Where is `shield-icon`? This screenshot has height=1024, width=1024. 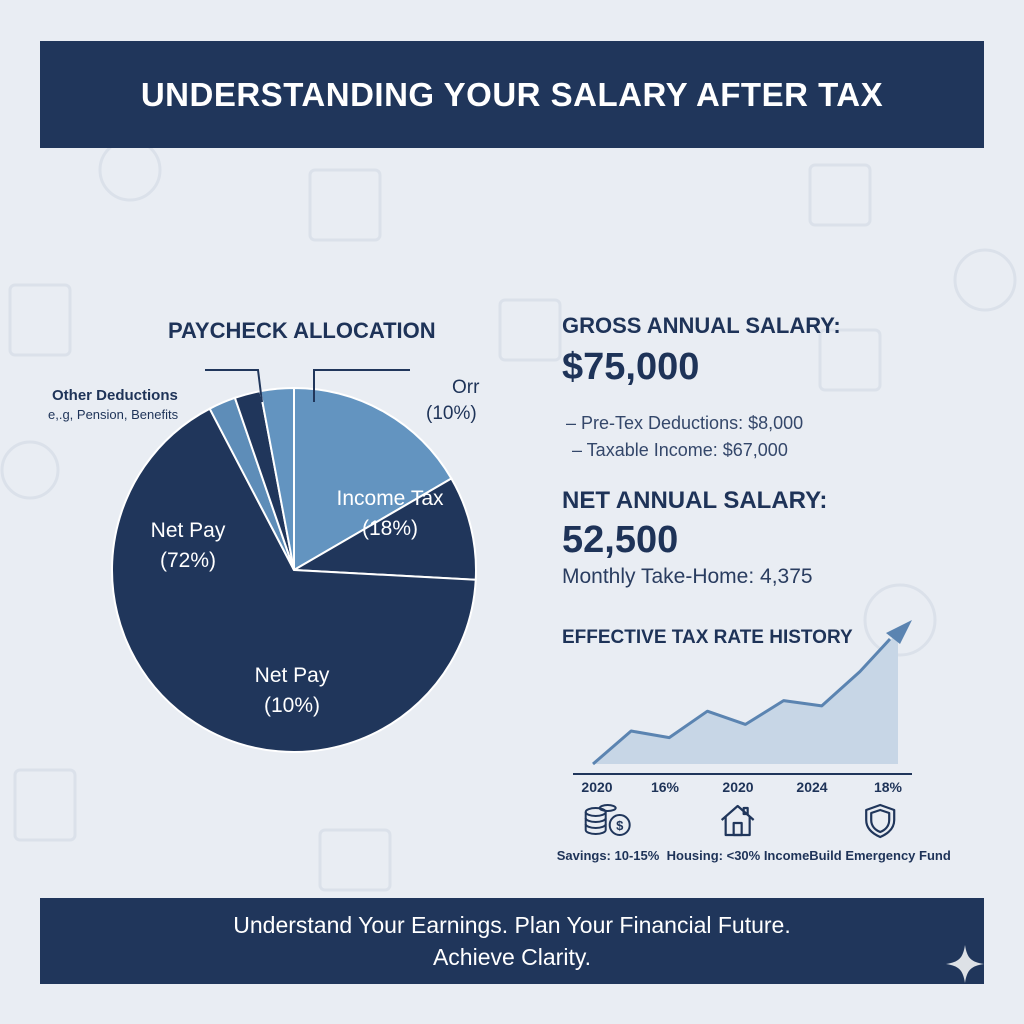 shield-icon is located at coordinates (880, 821).